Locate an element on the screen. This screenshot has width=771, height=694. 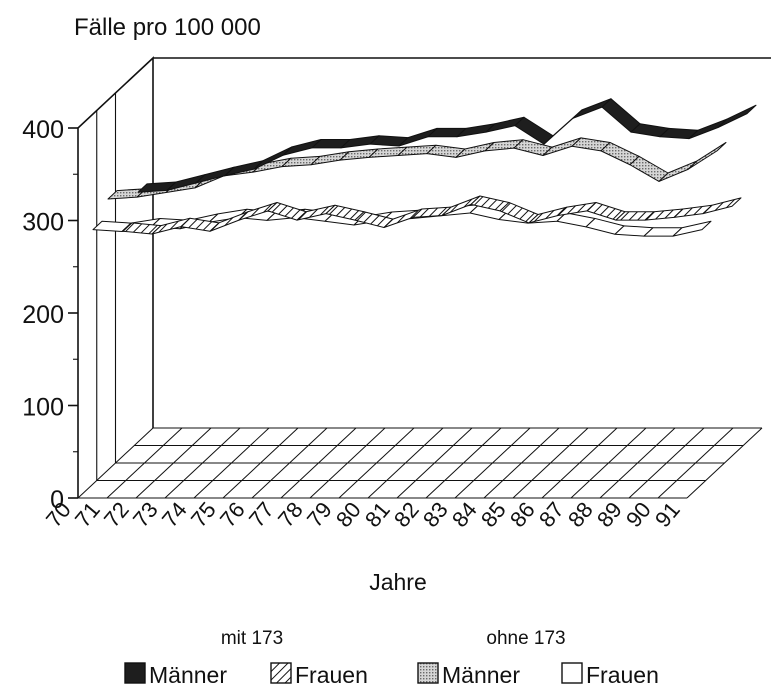
chart-title: Fälle pro 100 000 is located at coordinates (167, 27).